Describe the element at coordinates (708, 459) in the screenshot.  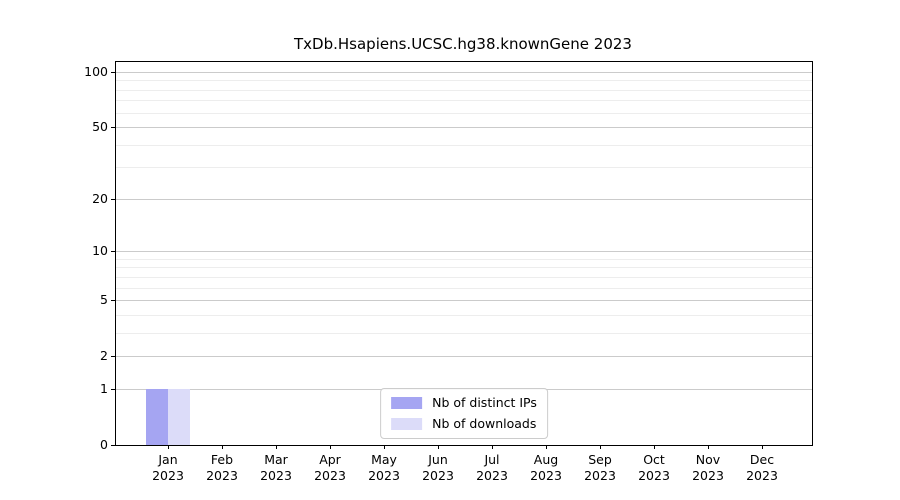
I see `x-tick-month: Nov` at that location.